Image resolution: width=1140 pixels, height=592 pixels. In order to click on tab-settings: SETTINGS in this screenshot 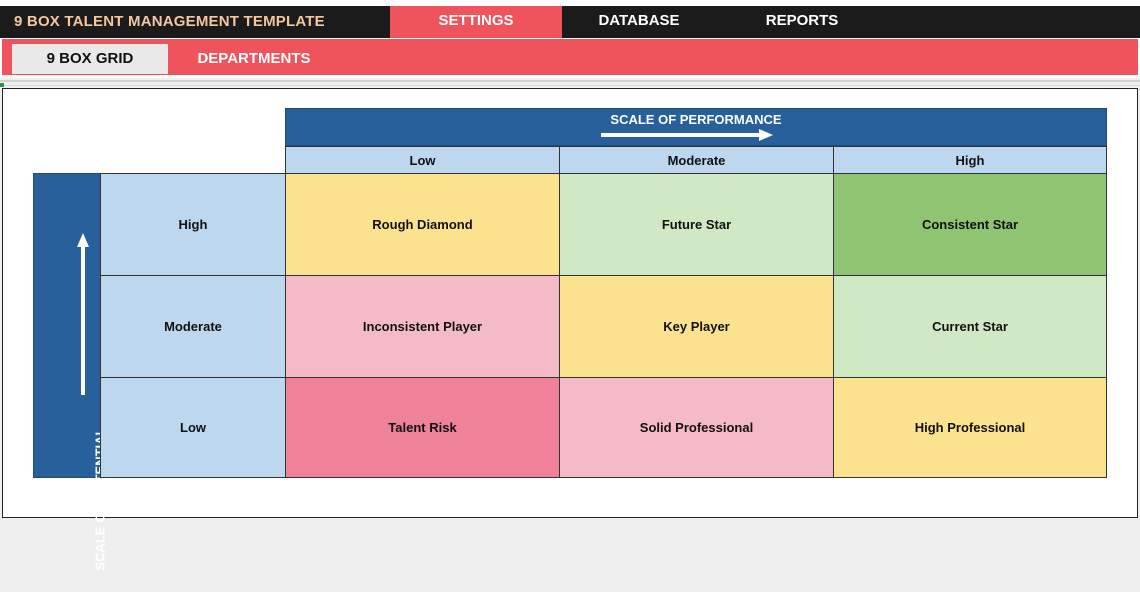, I will do `click(476, 22)`.